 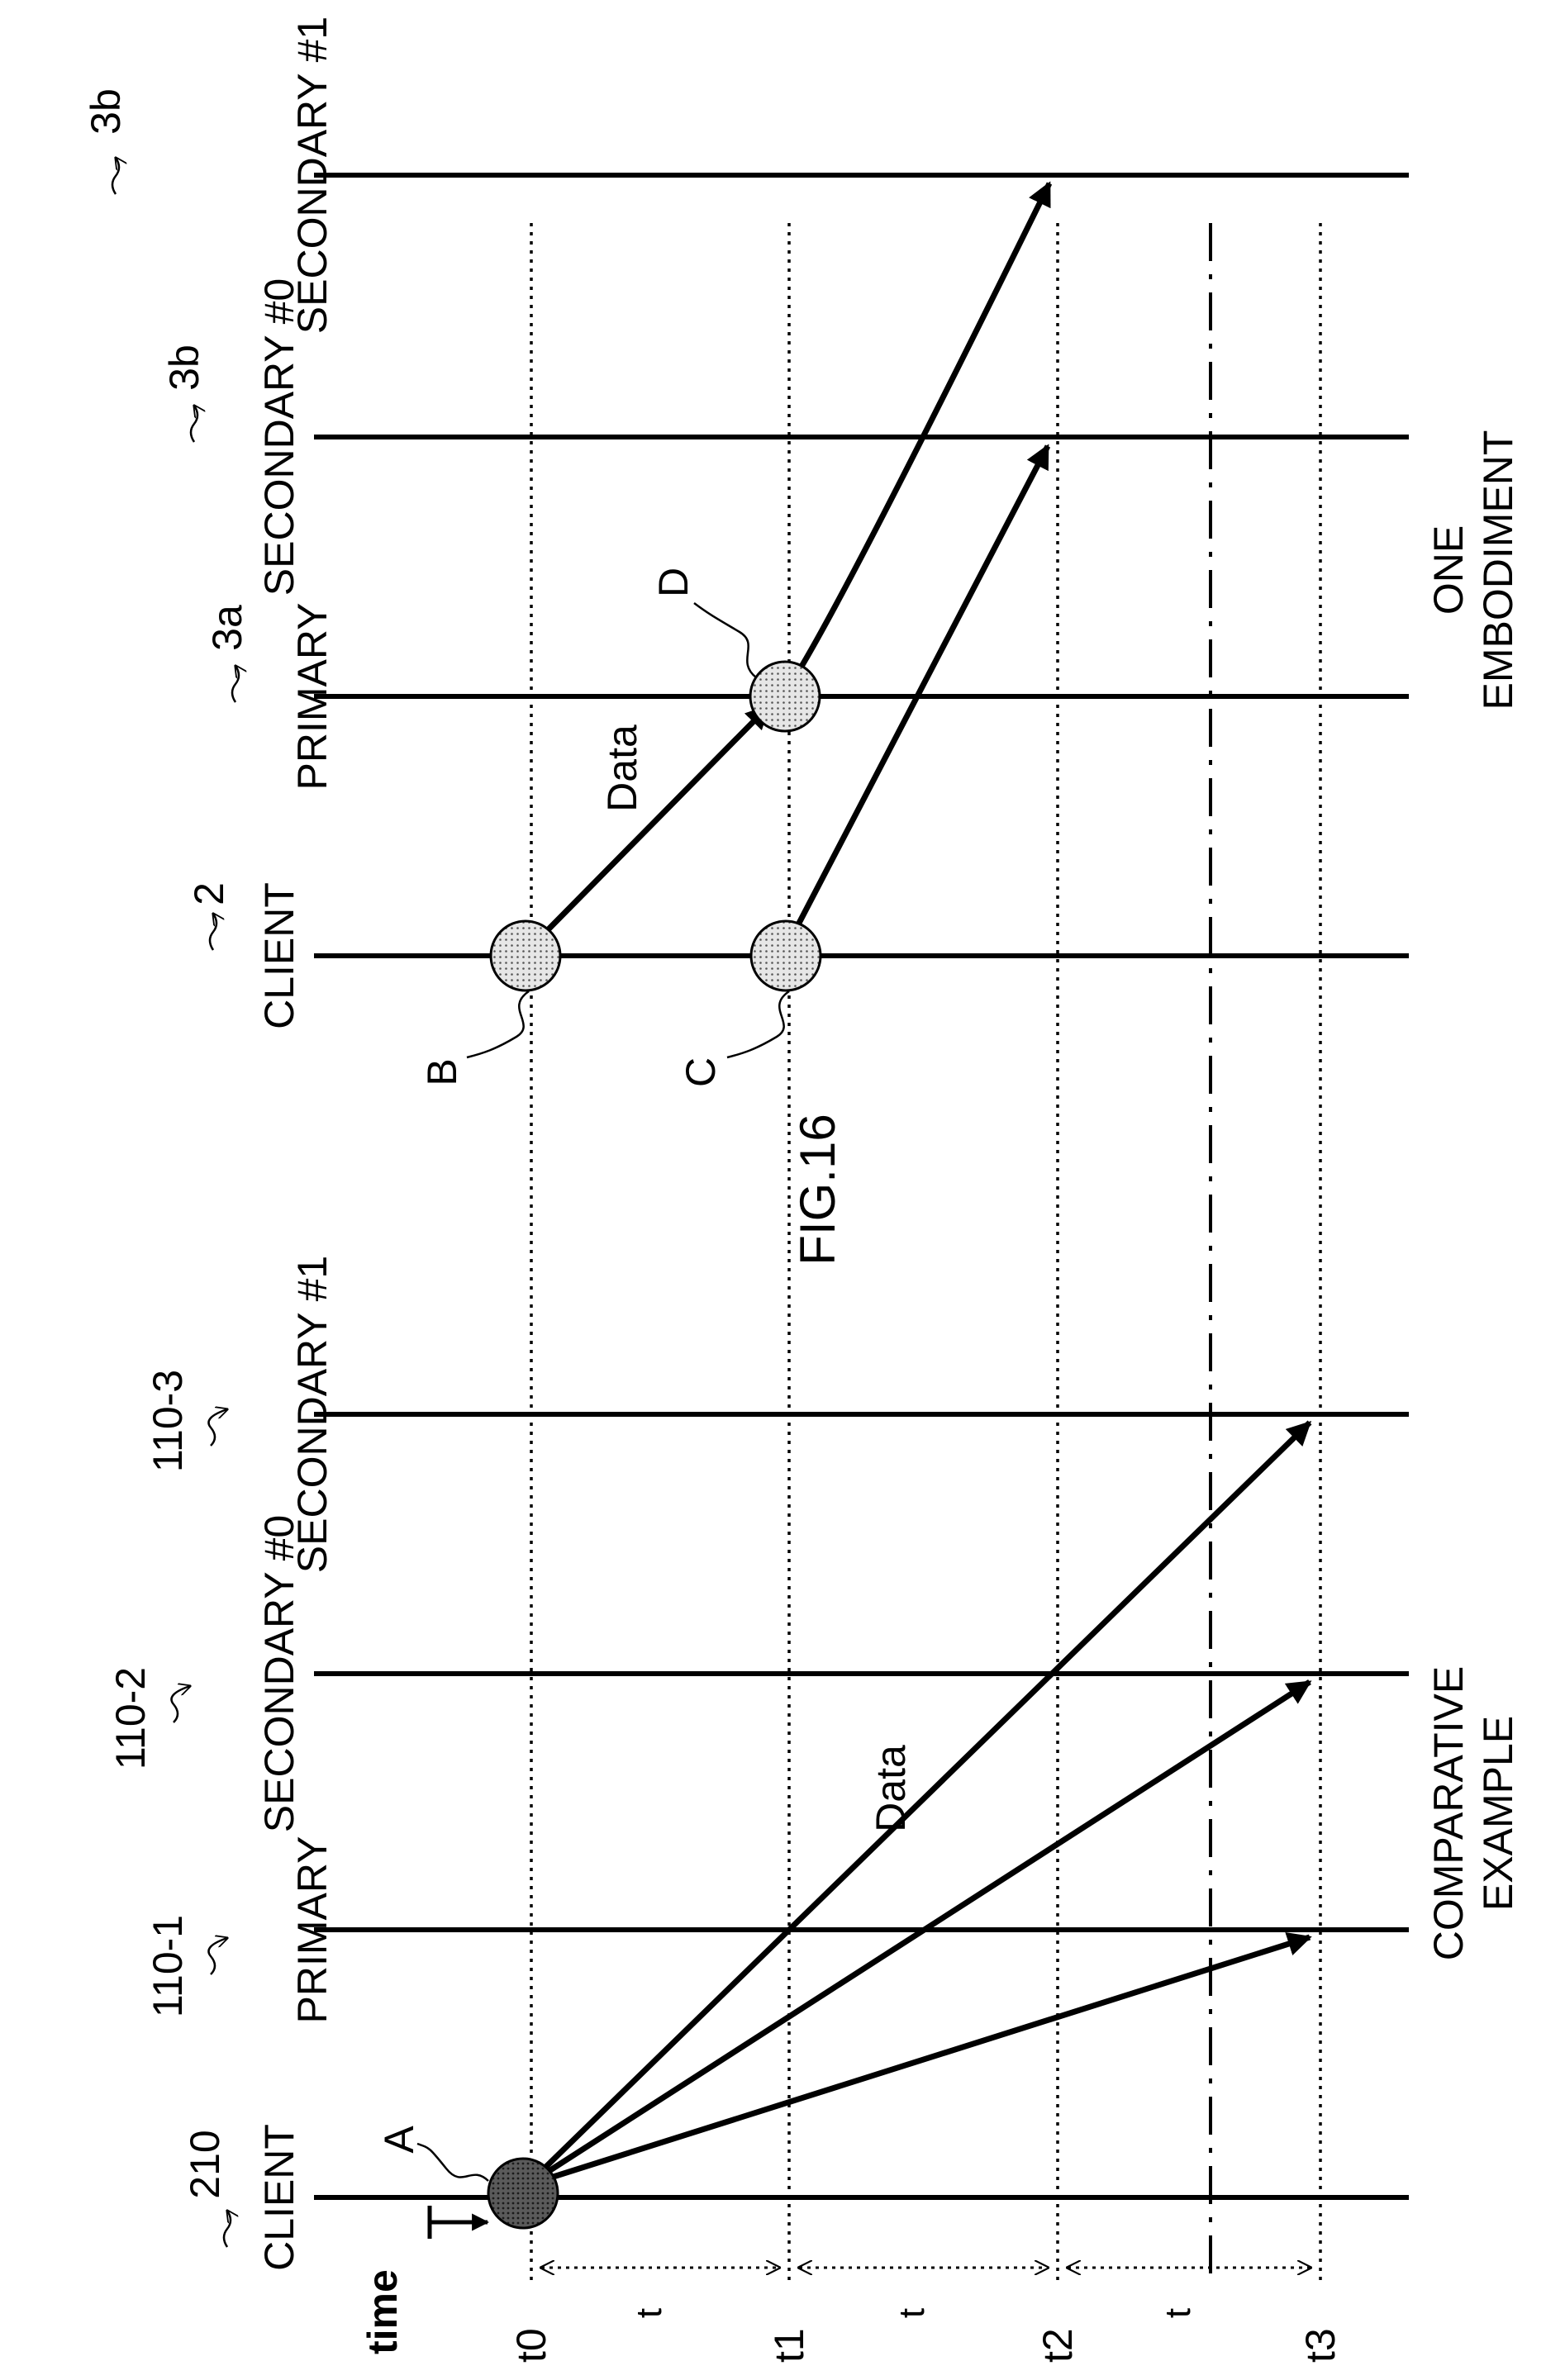 What do you see at coordinates (817, 1189) in the screenshot?
I see `figure-title: FIG.16` at bounding box center [817, 1189].